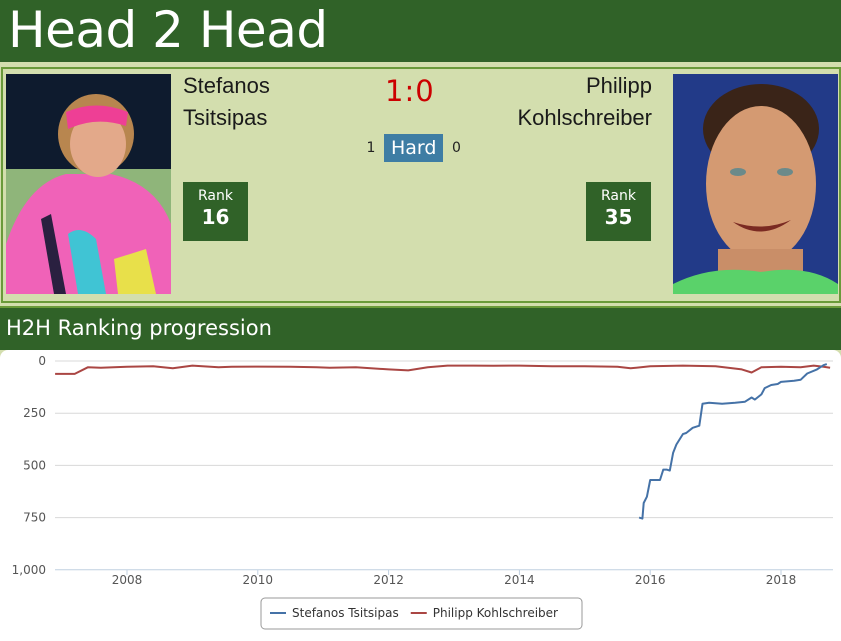 This screenshot has width=841, height=641. What do you see at coordinates (388, 580) in the screenshot?
I see `x-tick-label: 2012` at bounding box center [388, 580].